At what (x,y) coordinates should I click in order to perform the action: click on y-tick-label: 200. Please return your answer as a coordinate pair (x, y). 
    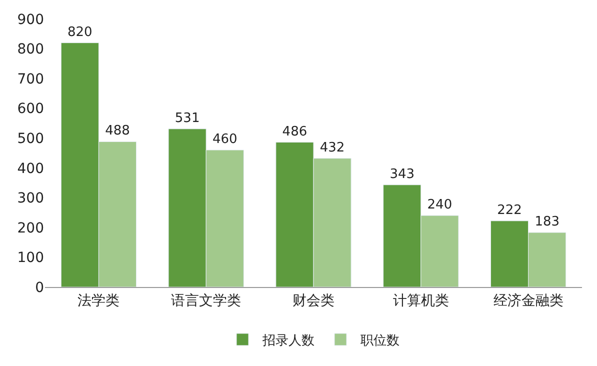
    Looking at the image, I should click on (30, 228).